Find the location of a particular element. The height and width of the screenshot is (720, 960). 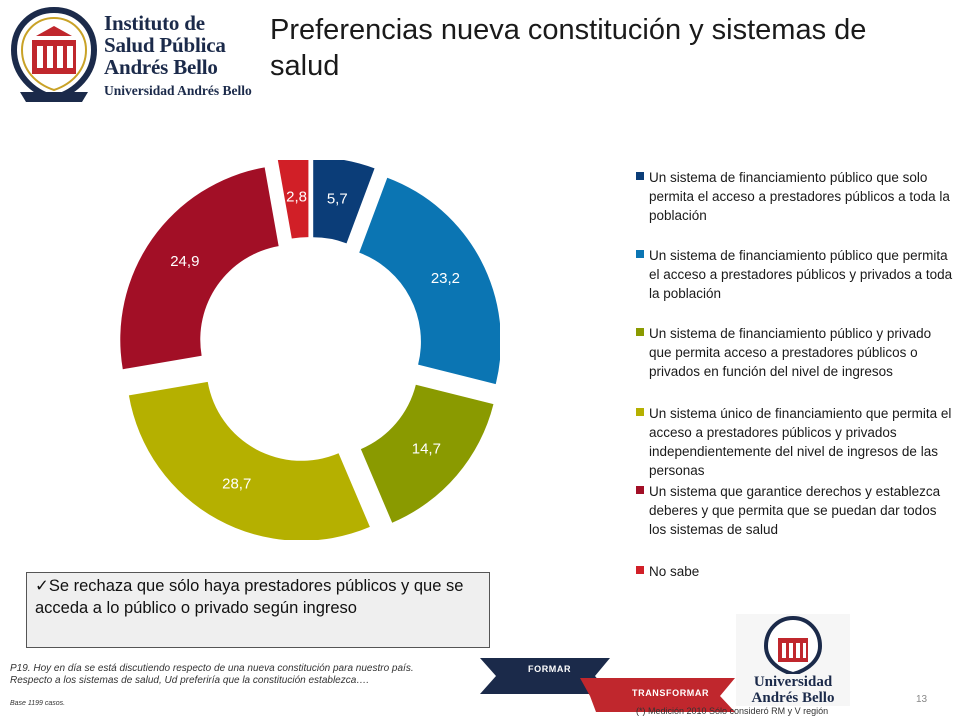

page-number: 13 is located at coordinates (922, 699).